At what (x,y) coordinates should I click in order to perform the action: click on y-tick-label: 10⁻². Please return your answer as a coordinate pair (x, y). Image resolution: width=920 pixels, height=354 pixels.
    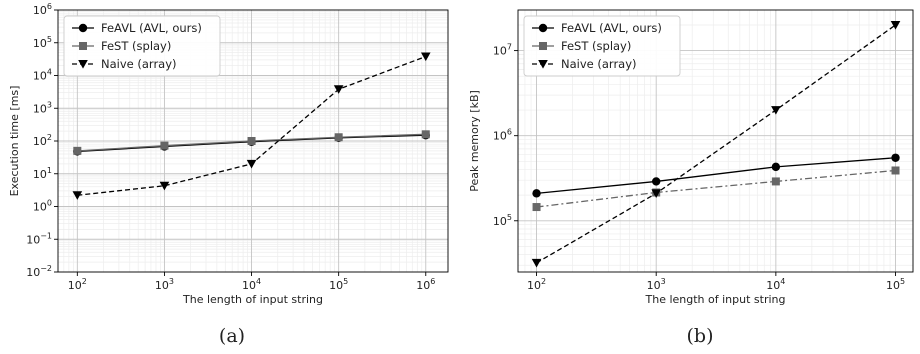
    Looking at the image, I should click on (39, 271).